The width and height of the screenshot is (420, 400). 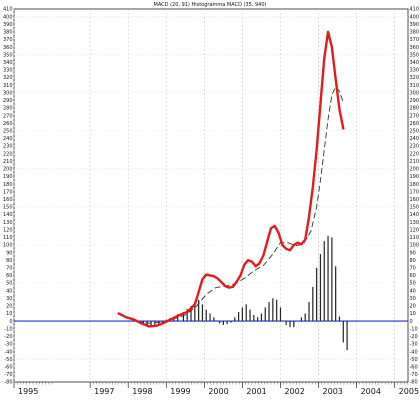 What do you see at coordinates (415, 71) in the screenshot?
I see `y-tick-label-right: 330` at bounding box center [415, 71].